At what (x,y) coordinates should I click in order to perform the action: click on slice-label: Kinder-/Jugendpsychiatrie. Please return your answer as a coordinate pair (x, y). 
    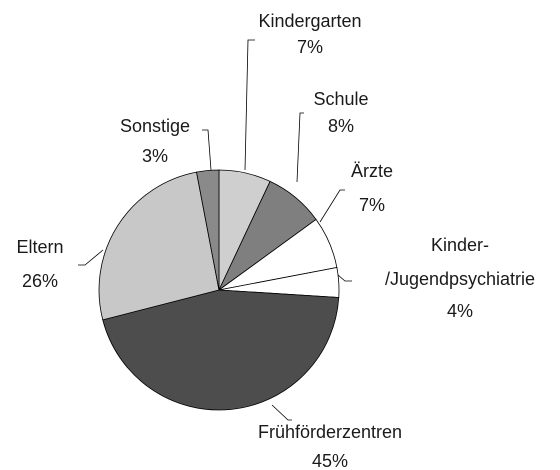
    Looking at the image, I should click on (460, 262).